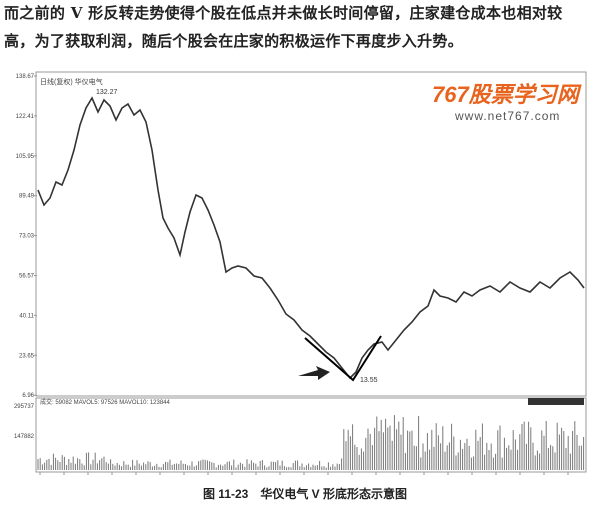 The width and height of the screenshot is (615, 509). I want to click on watermark-url: www.net767.com, so click(507, 116).